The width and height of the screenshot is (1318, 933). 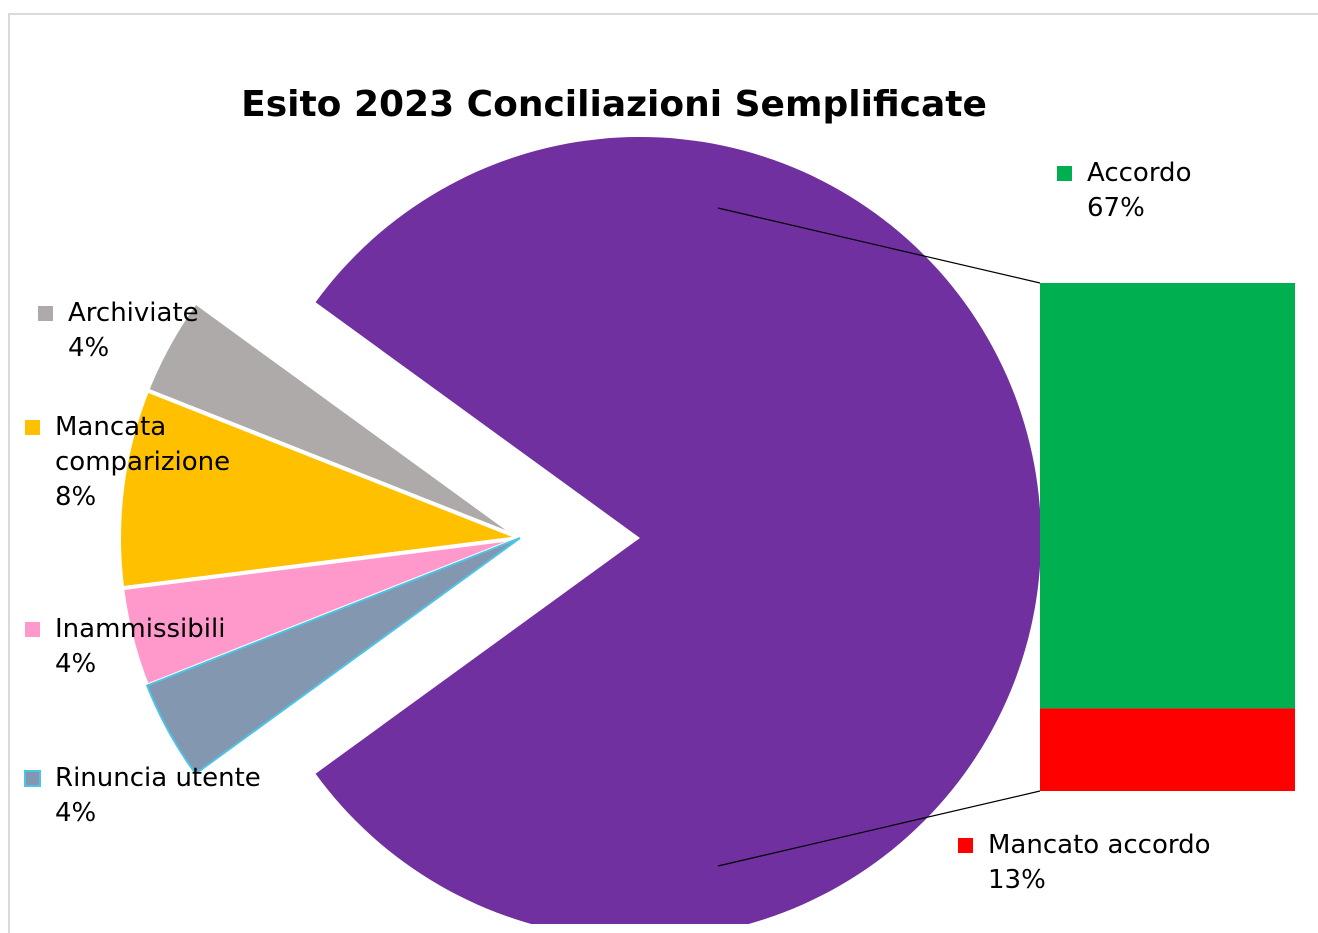 I want to click on legend-swatch-rinuncia-utente, so click(x=32, y=778).